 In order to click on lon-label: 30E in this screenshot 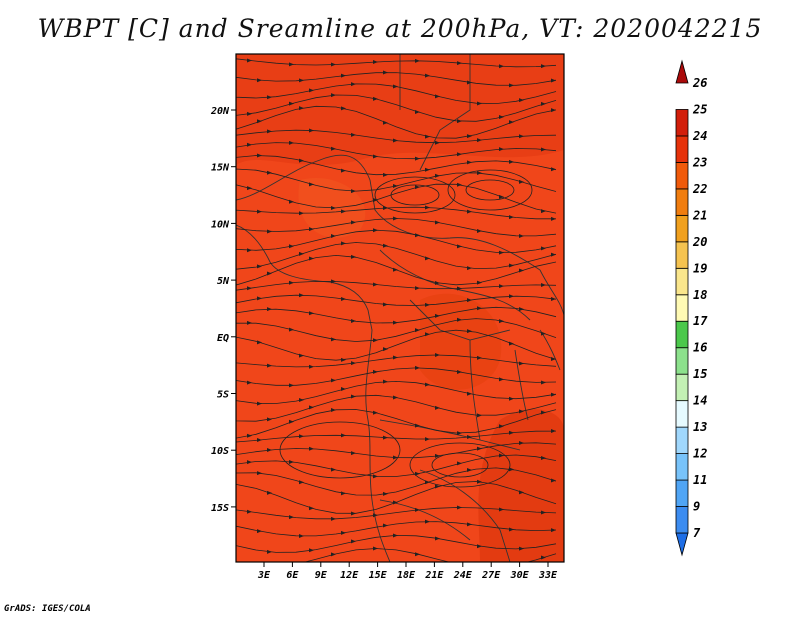, I will do `click(520, 575)`.